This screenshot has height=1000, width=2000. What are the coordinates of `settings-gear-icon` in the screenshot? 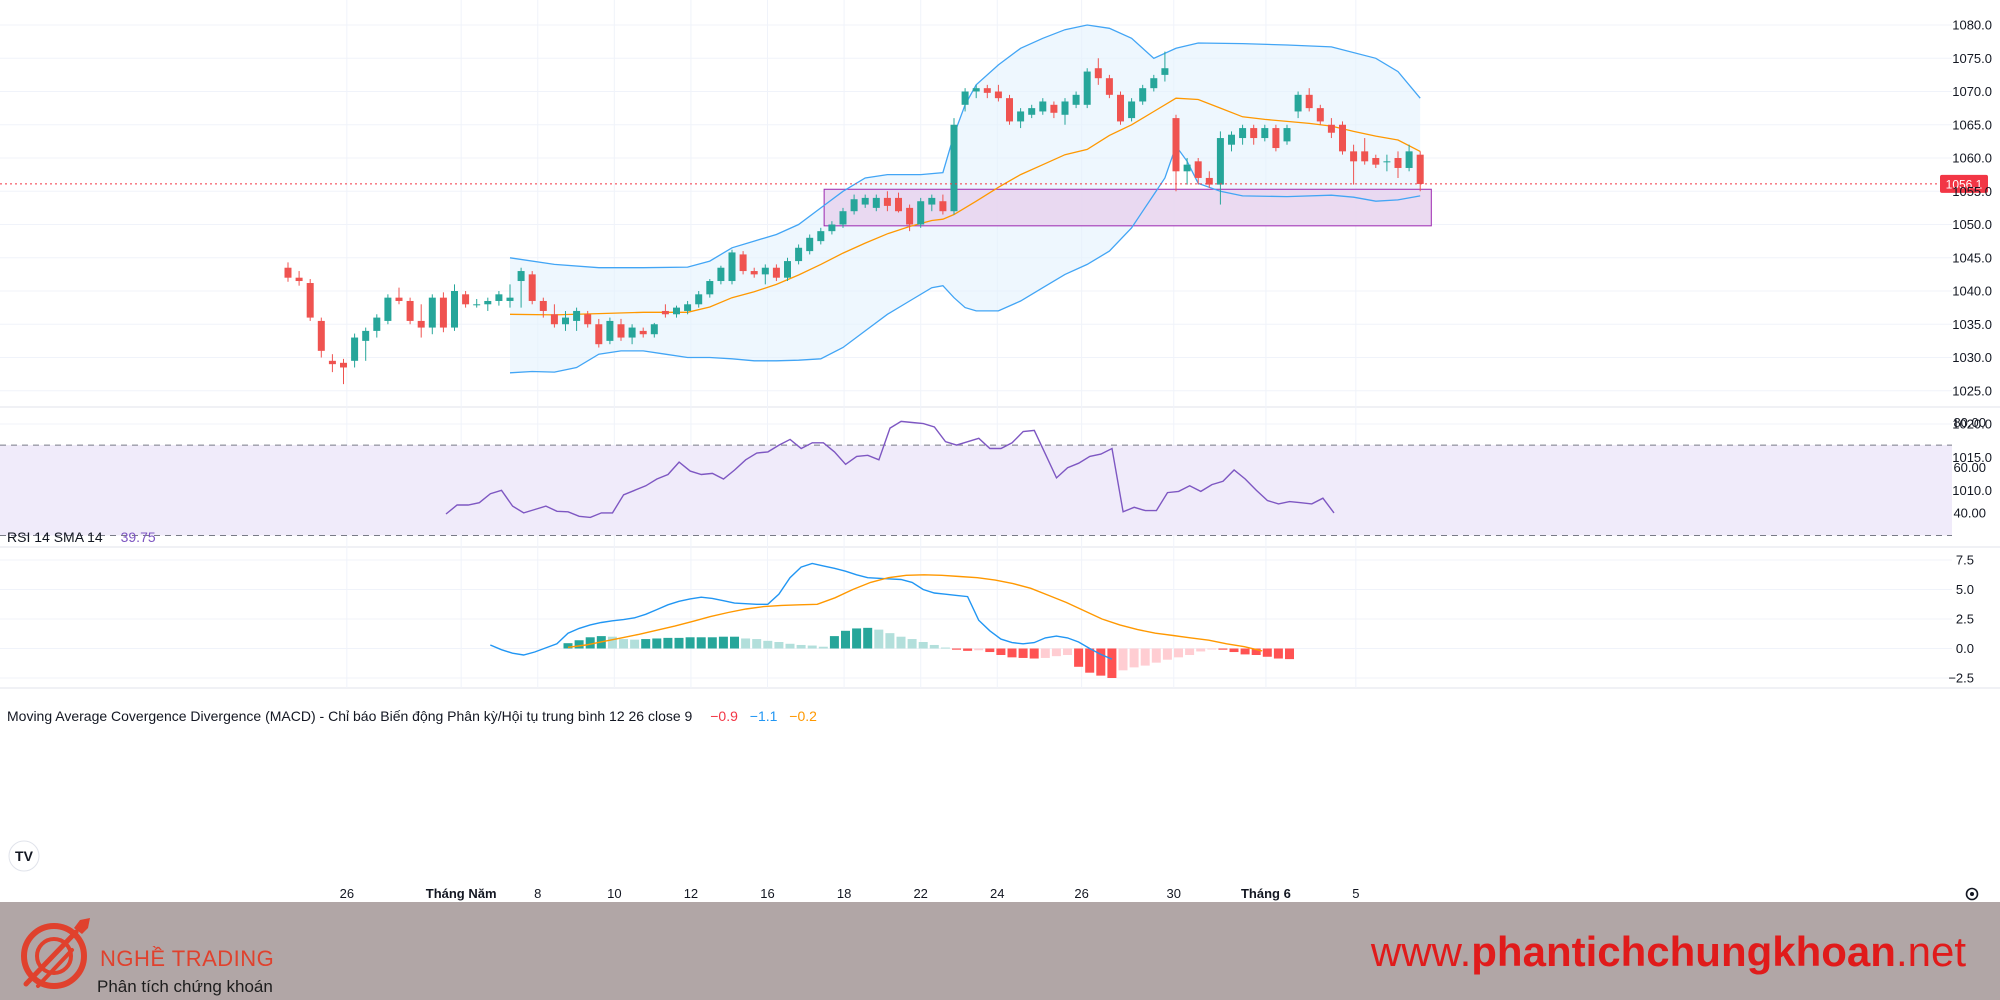 It's located at (1972, 894).